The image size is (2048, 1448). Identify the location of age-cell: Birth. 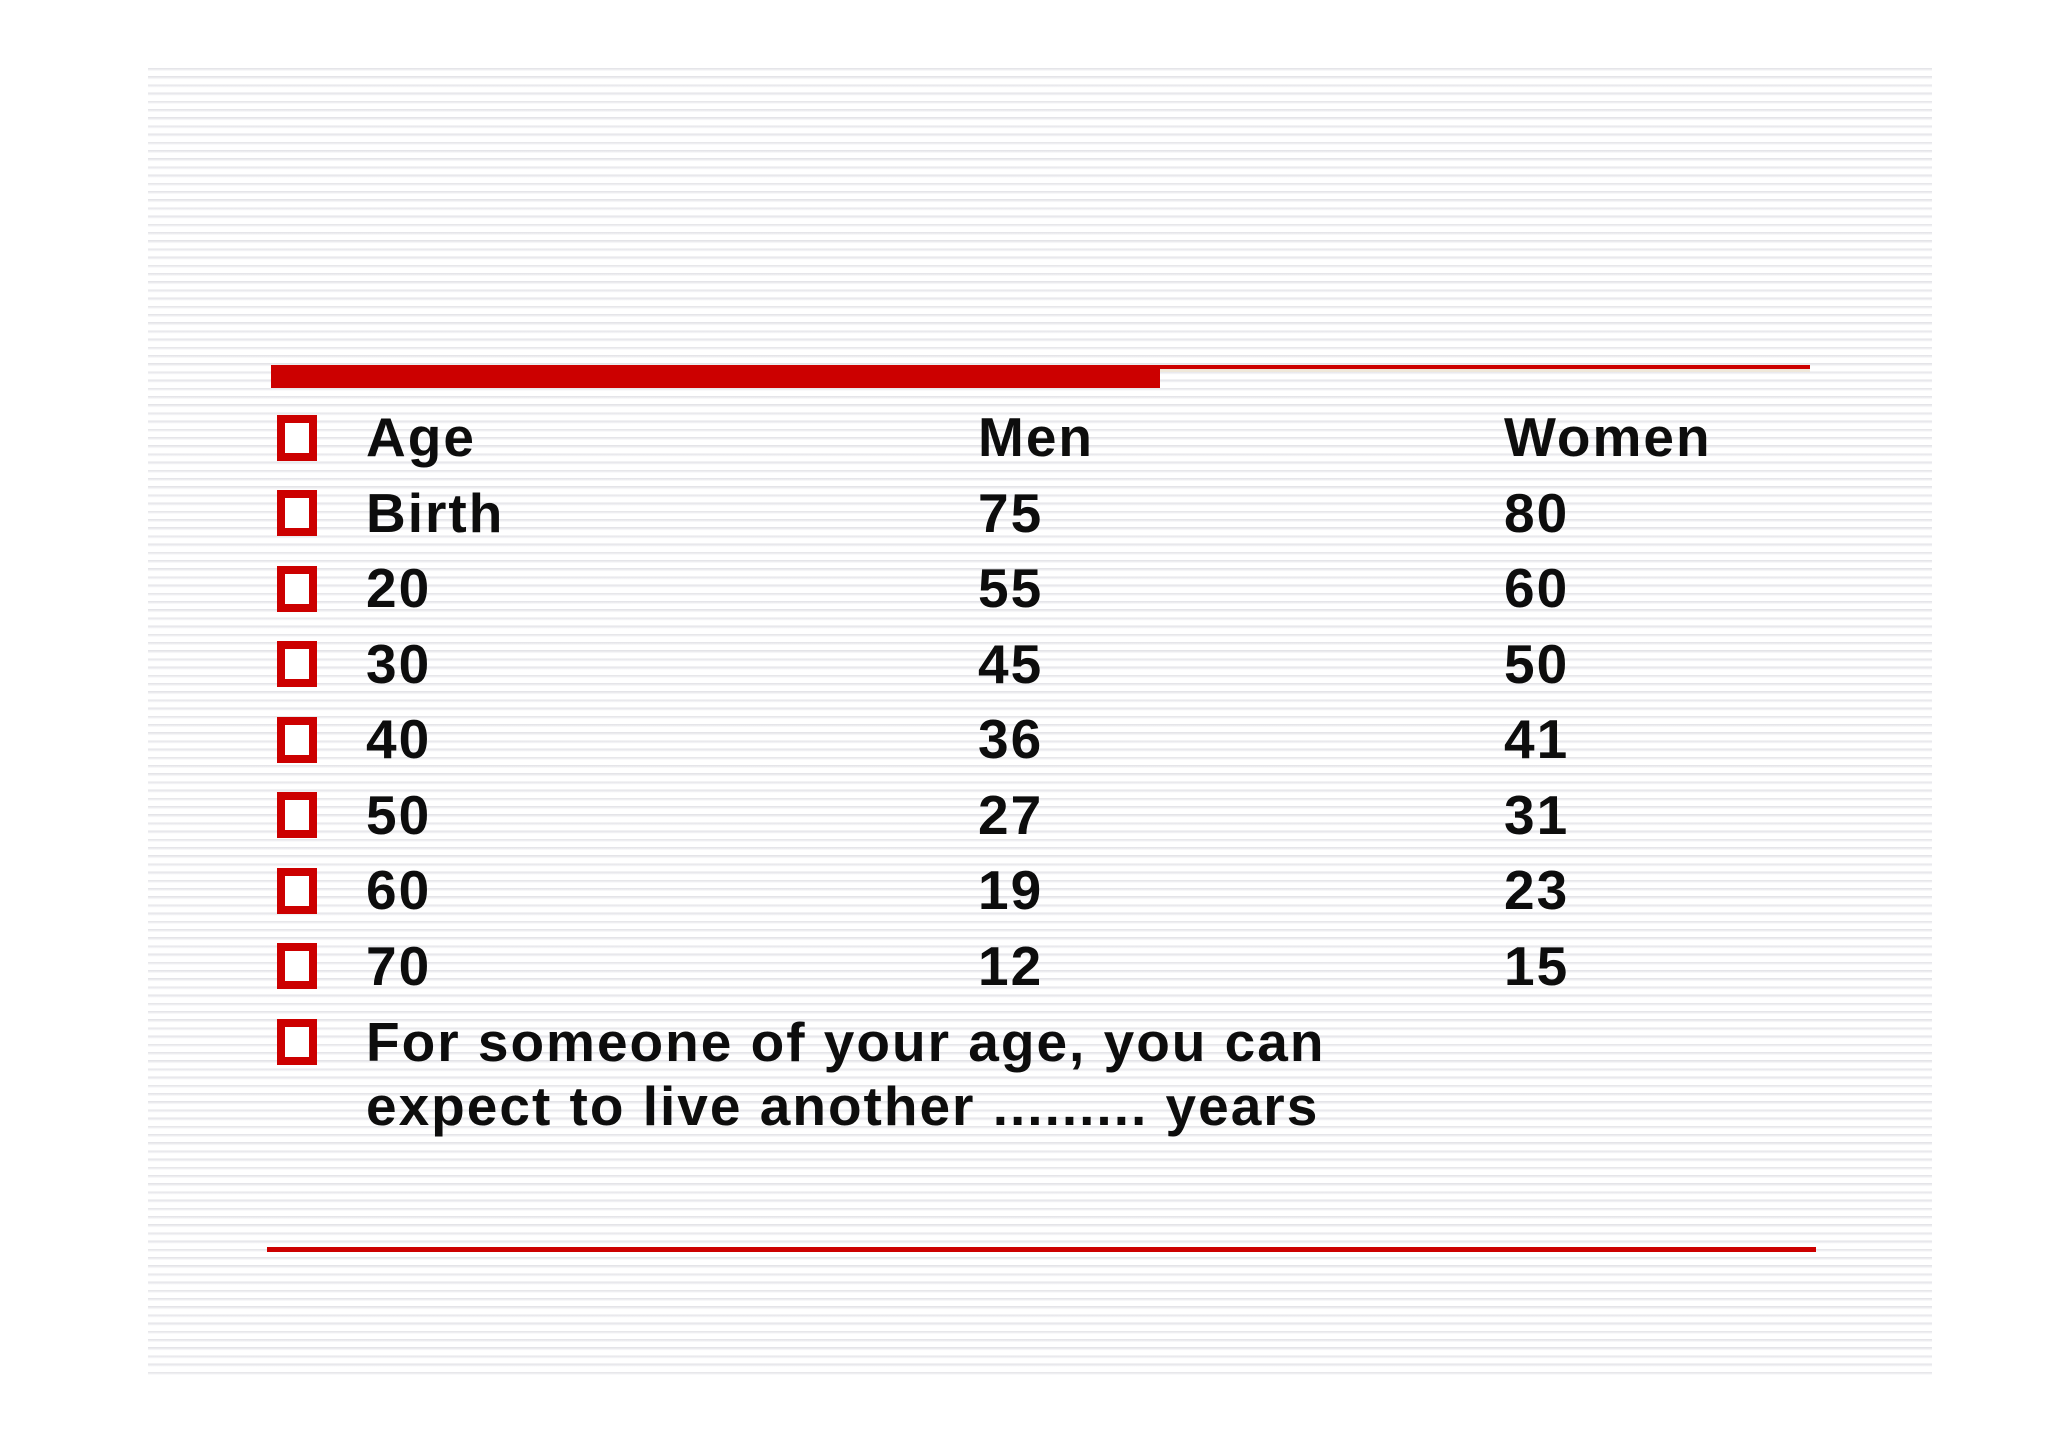
(435, 512).